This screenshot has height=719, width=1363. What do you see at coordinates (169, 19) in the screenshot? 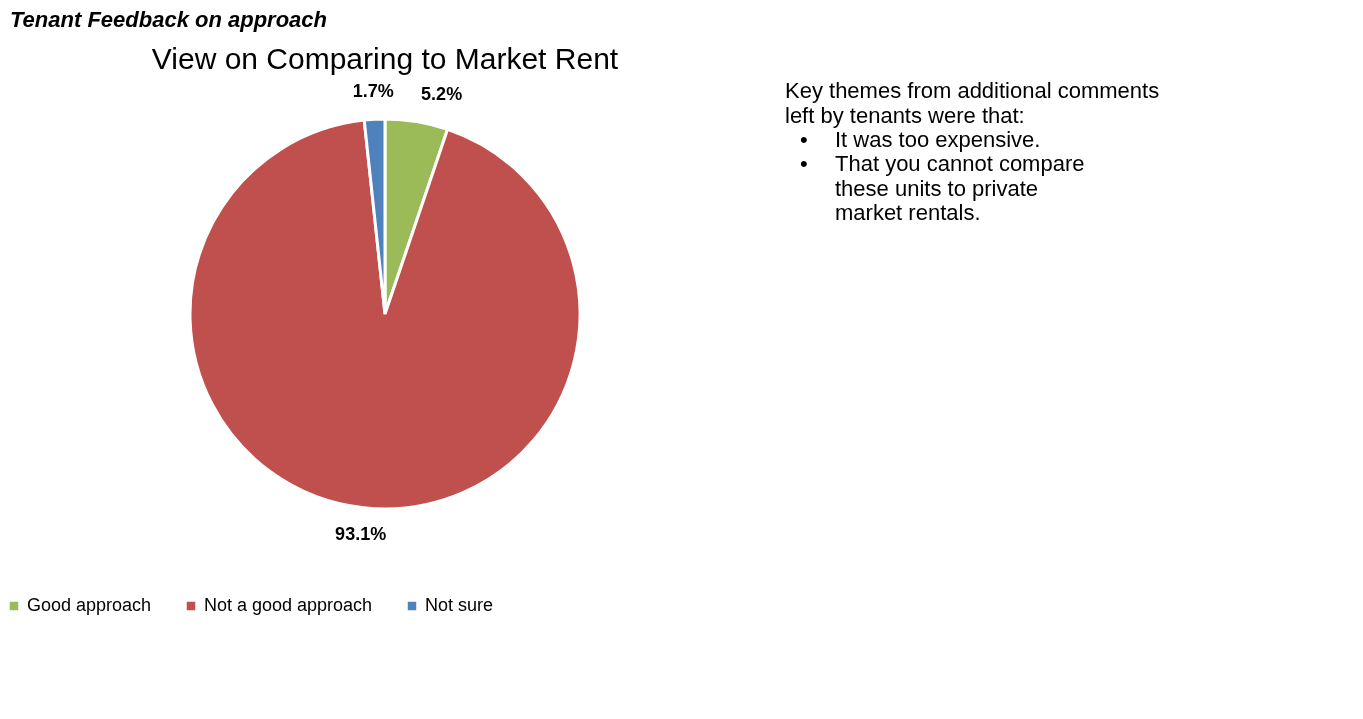
I see `text: Tenant Feedback on approach` at bounding box center [169, 19].